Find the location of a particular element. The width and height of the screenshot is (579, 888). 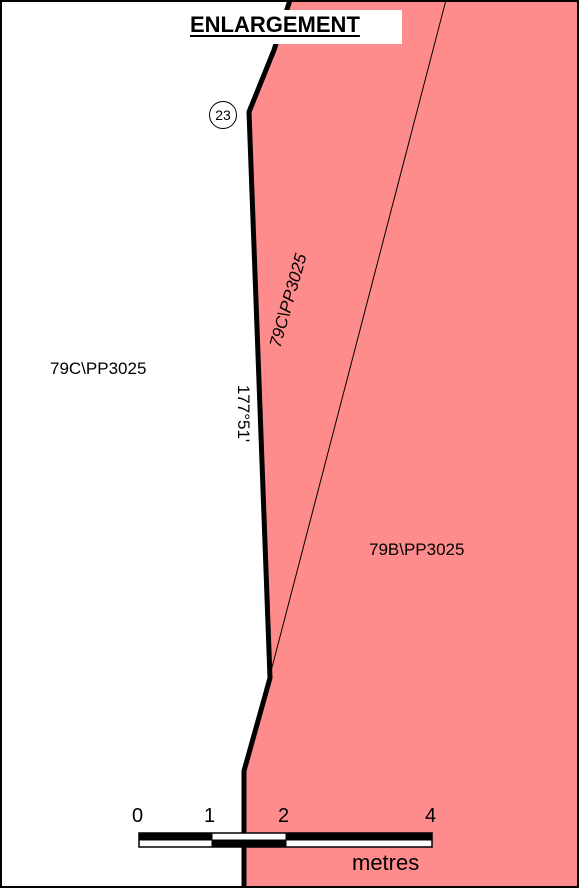

scale-unit-label: metres is located at coordinates (386, 862).